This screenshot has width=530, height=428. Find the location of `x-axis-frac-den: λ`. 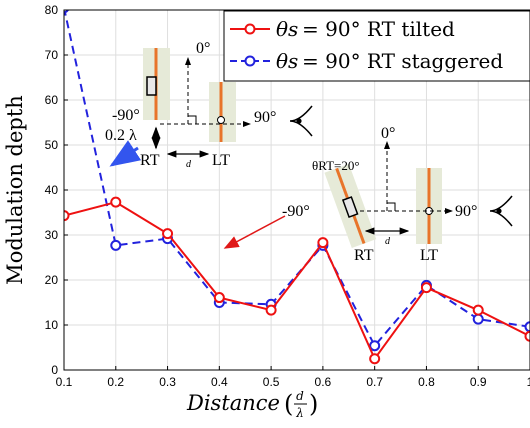

x-axis-frac-den: λ is located at coordinates (299, 413).